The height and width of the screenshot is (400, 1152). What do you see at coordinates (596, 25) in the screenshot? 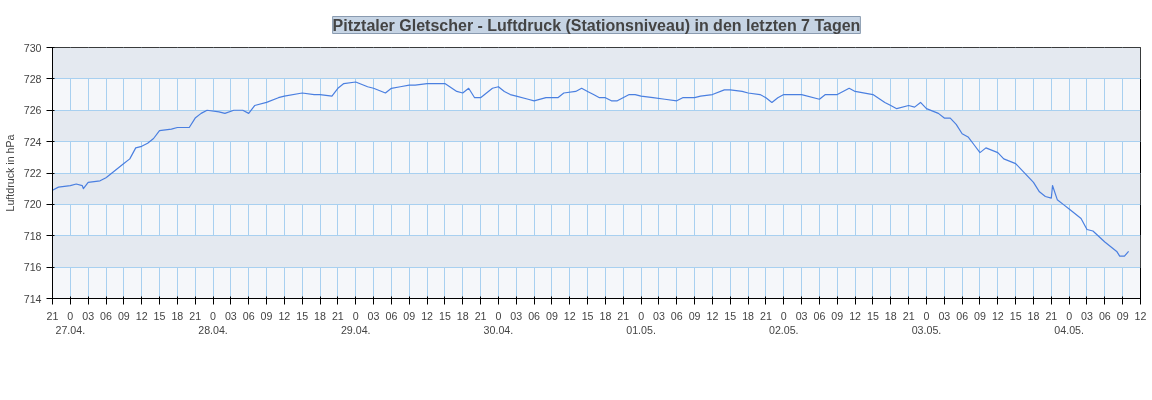
I see `chart-title: Pitztaler Gletscher - Luftdruck (Stationsniveau) in den letzten 7 Tagen` at bounding box center [596, 25].